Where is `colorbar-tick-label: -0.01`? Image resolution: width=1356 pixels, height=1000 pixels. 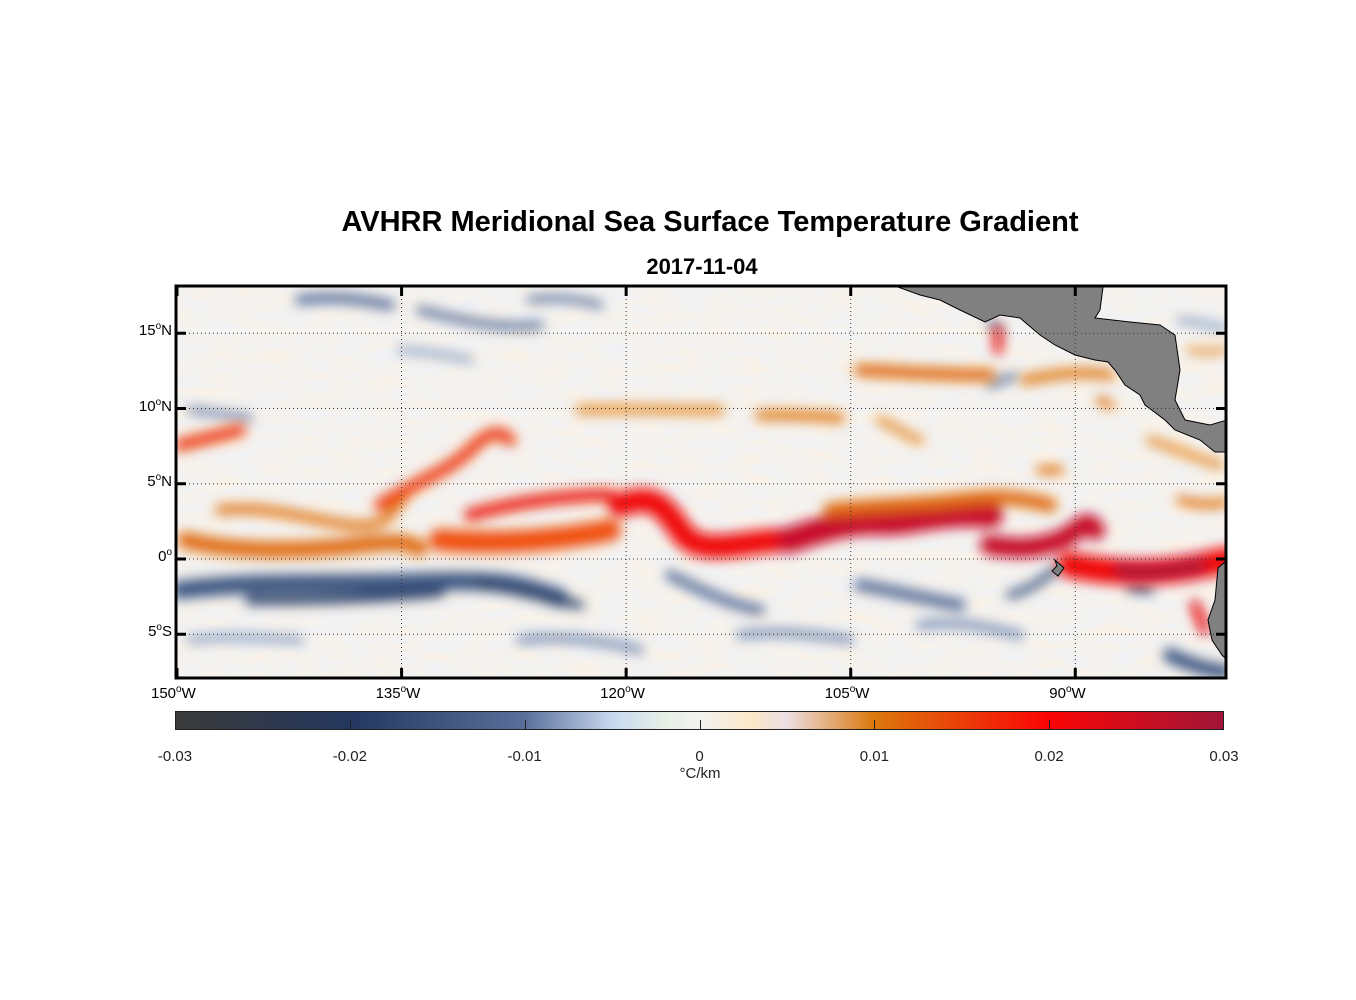 colorbar-tick-label: -0.01 is located at coordinates (524, 756).